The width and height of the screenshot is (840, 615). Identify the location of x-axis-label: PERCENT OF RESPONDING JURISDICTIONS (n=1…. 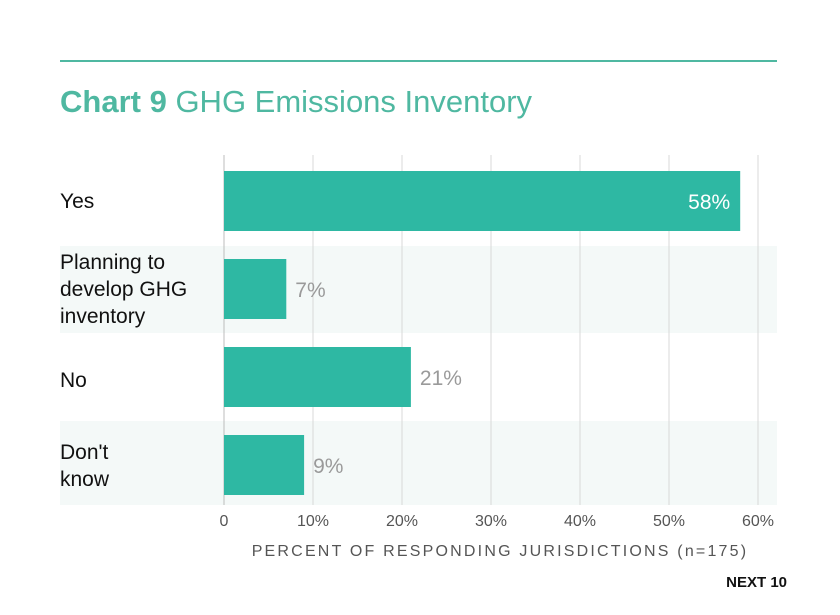
(500, 551).